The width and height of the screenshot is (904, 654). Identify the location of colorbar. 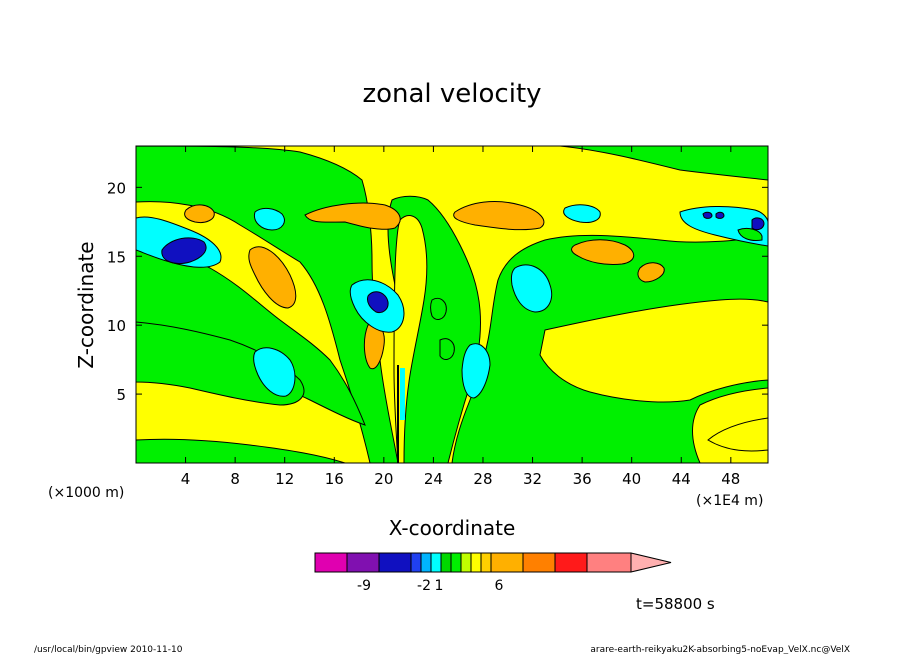
(493, 562).